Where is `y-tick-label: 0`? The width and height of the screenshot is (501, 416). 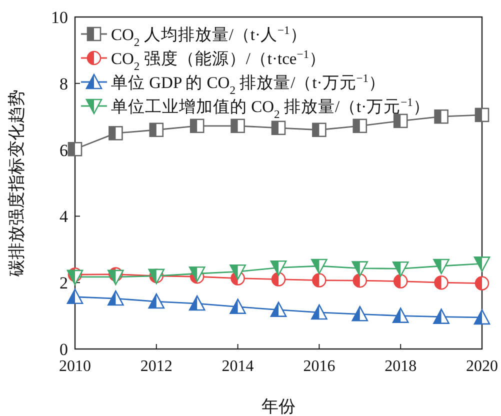 y-tick-label: 0 is located at coordinates (64, 349).